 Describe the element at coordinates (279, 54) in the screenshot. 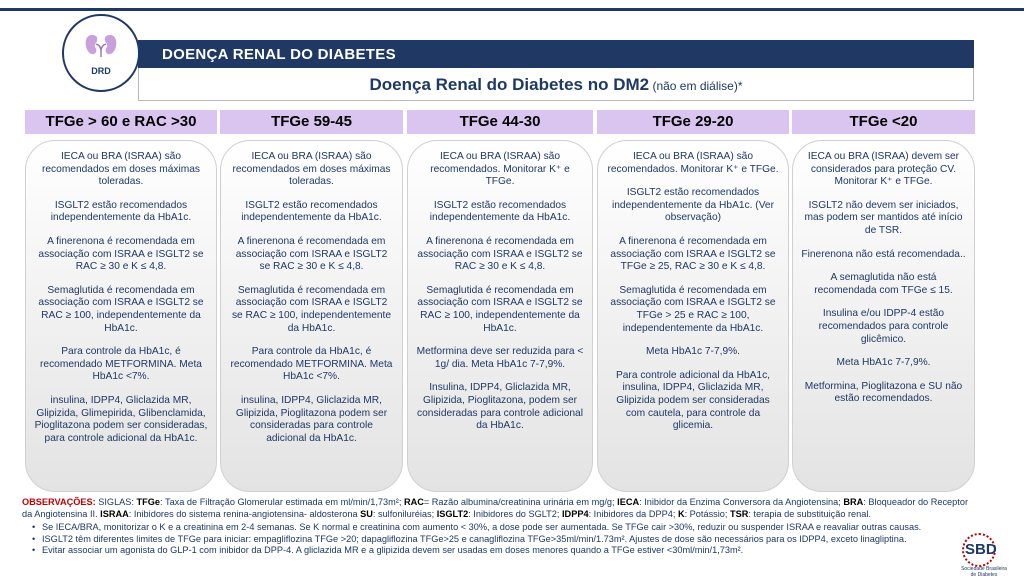

I see `page-title: DOENÇA RENAL DO DIABETES` at that location.